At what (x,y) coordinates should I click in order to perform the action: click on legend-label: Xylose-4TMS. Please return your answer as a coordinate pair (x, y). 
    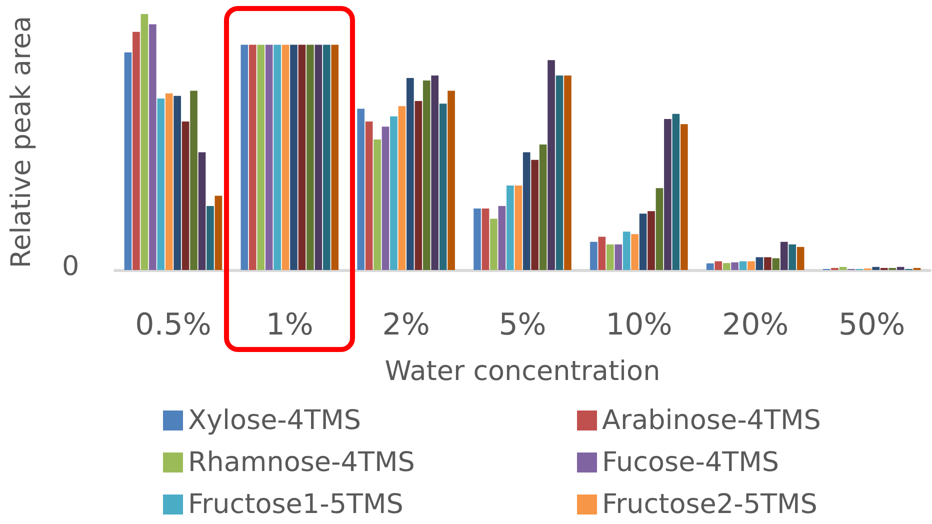
    Looking at the image, I should click on (275, 420).